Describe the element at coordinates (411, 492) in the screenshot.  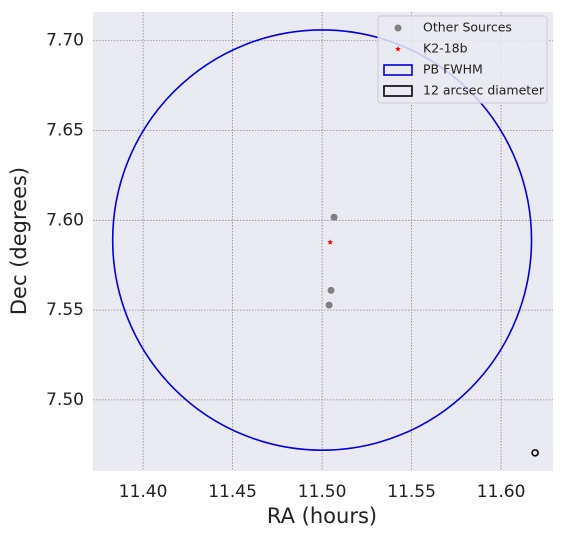
I see `x-tick-label: 11.55` at that location.